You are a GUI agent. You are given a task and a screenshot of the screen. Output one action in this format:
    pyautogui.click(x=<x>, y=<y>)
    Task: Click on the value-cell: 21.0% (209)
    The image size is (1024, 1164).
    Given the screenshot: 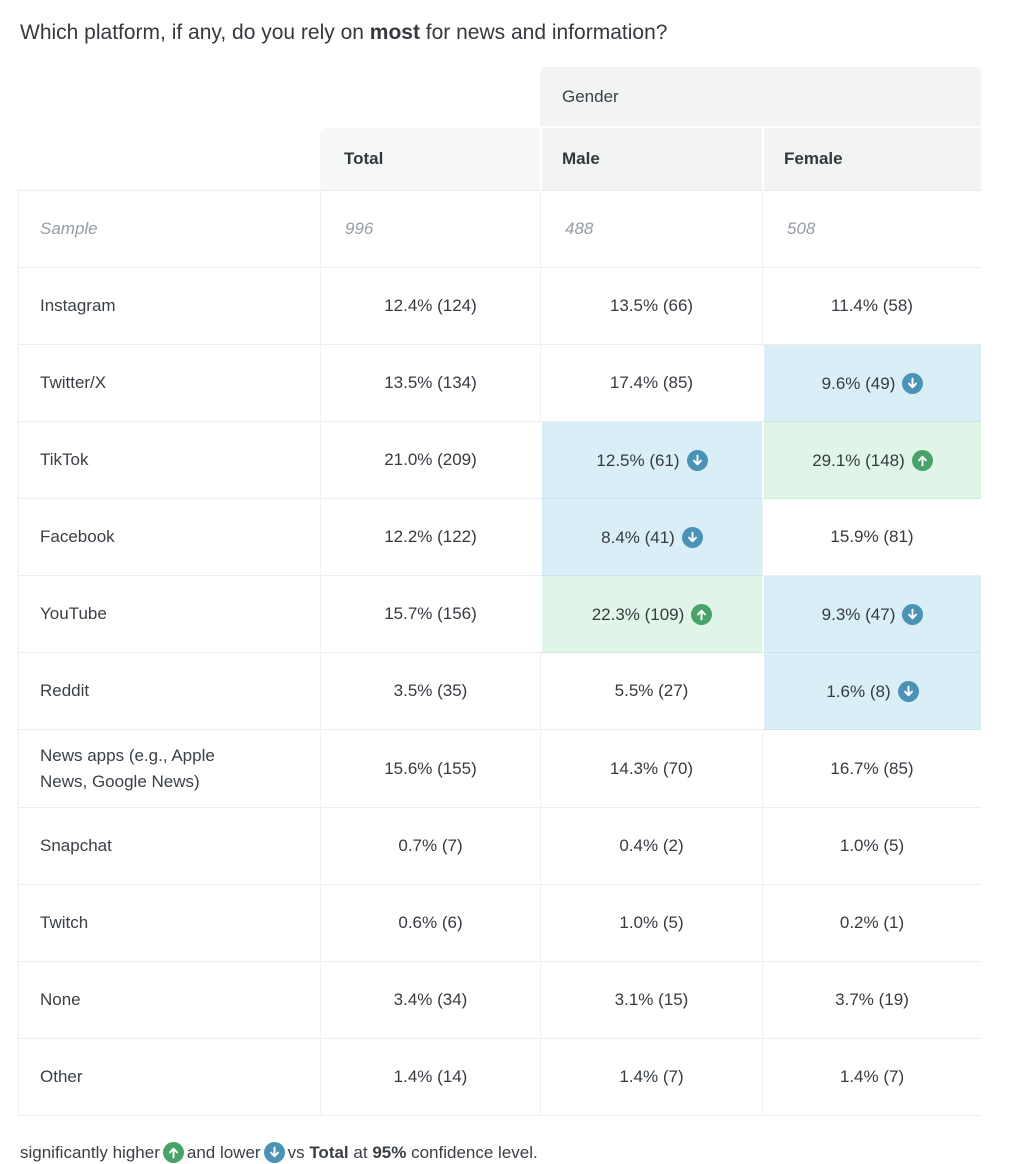 What is the action you would take?
    pyautogui.click(x=430, y=460)
    